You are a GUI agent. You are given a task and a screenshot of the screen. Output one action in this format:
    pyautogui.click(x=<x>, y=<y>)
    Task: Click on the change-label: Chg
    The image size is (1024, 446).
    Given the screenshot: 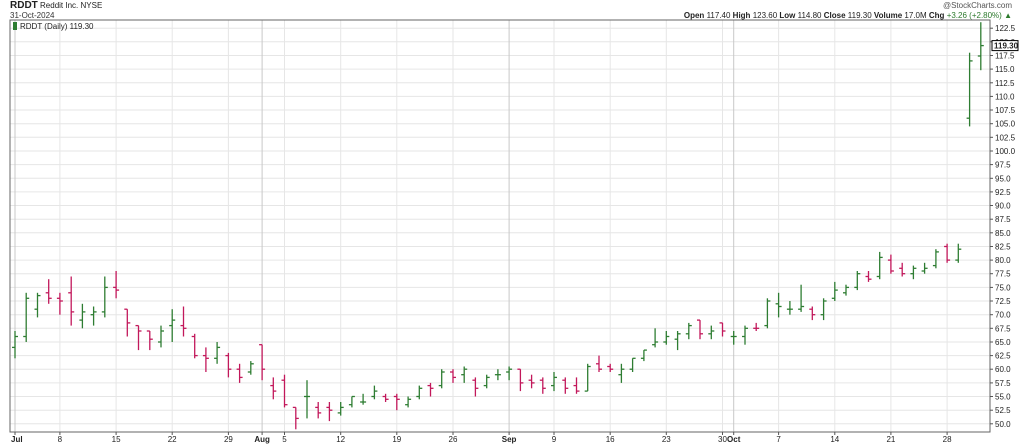 What is the action you would take?
    pyautogui.click(x=936, y=15)
    